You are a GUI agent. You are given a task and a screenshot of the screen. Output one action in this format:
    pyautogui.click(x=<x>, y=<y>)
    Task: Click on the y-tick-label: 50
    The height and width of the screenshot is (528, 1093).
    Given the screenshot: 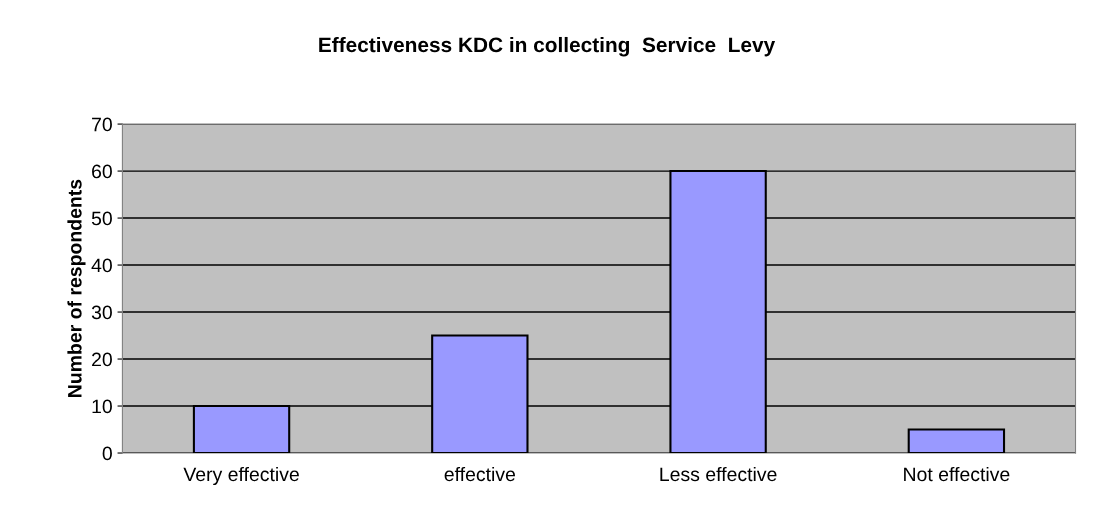 What is the action you would take?
    pyautogui.click(x=101, y=218)
    